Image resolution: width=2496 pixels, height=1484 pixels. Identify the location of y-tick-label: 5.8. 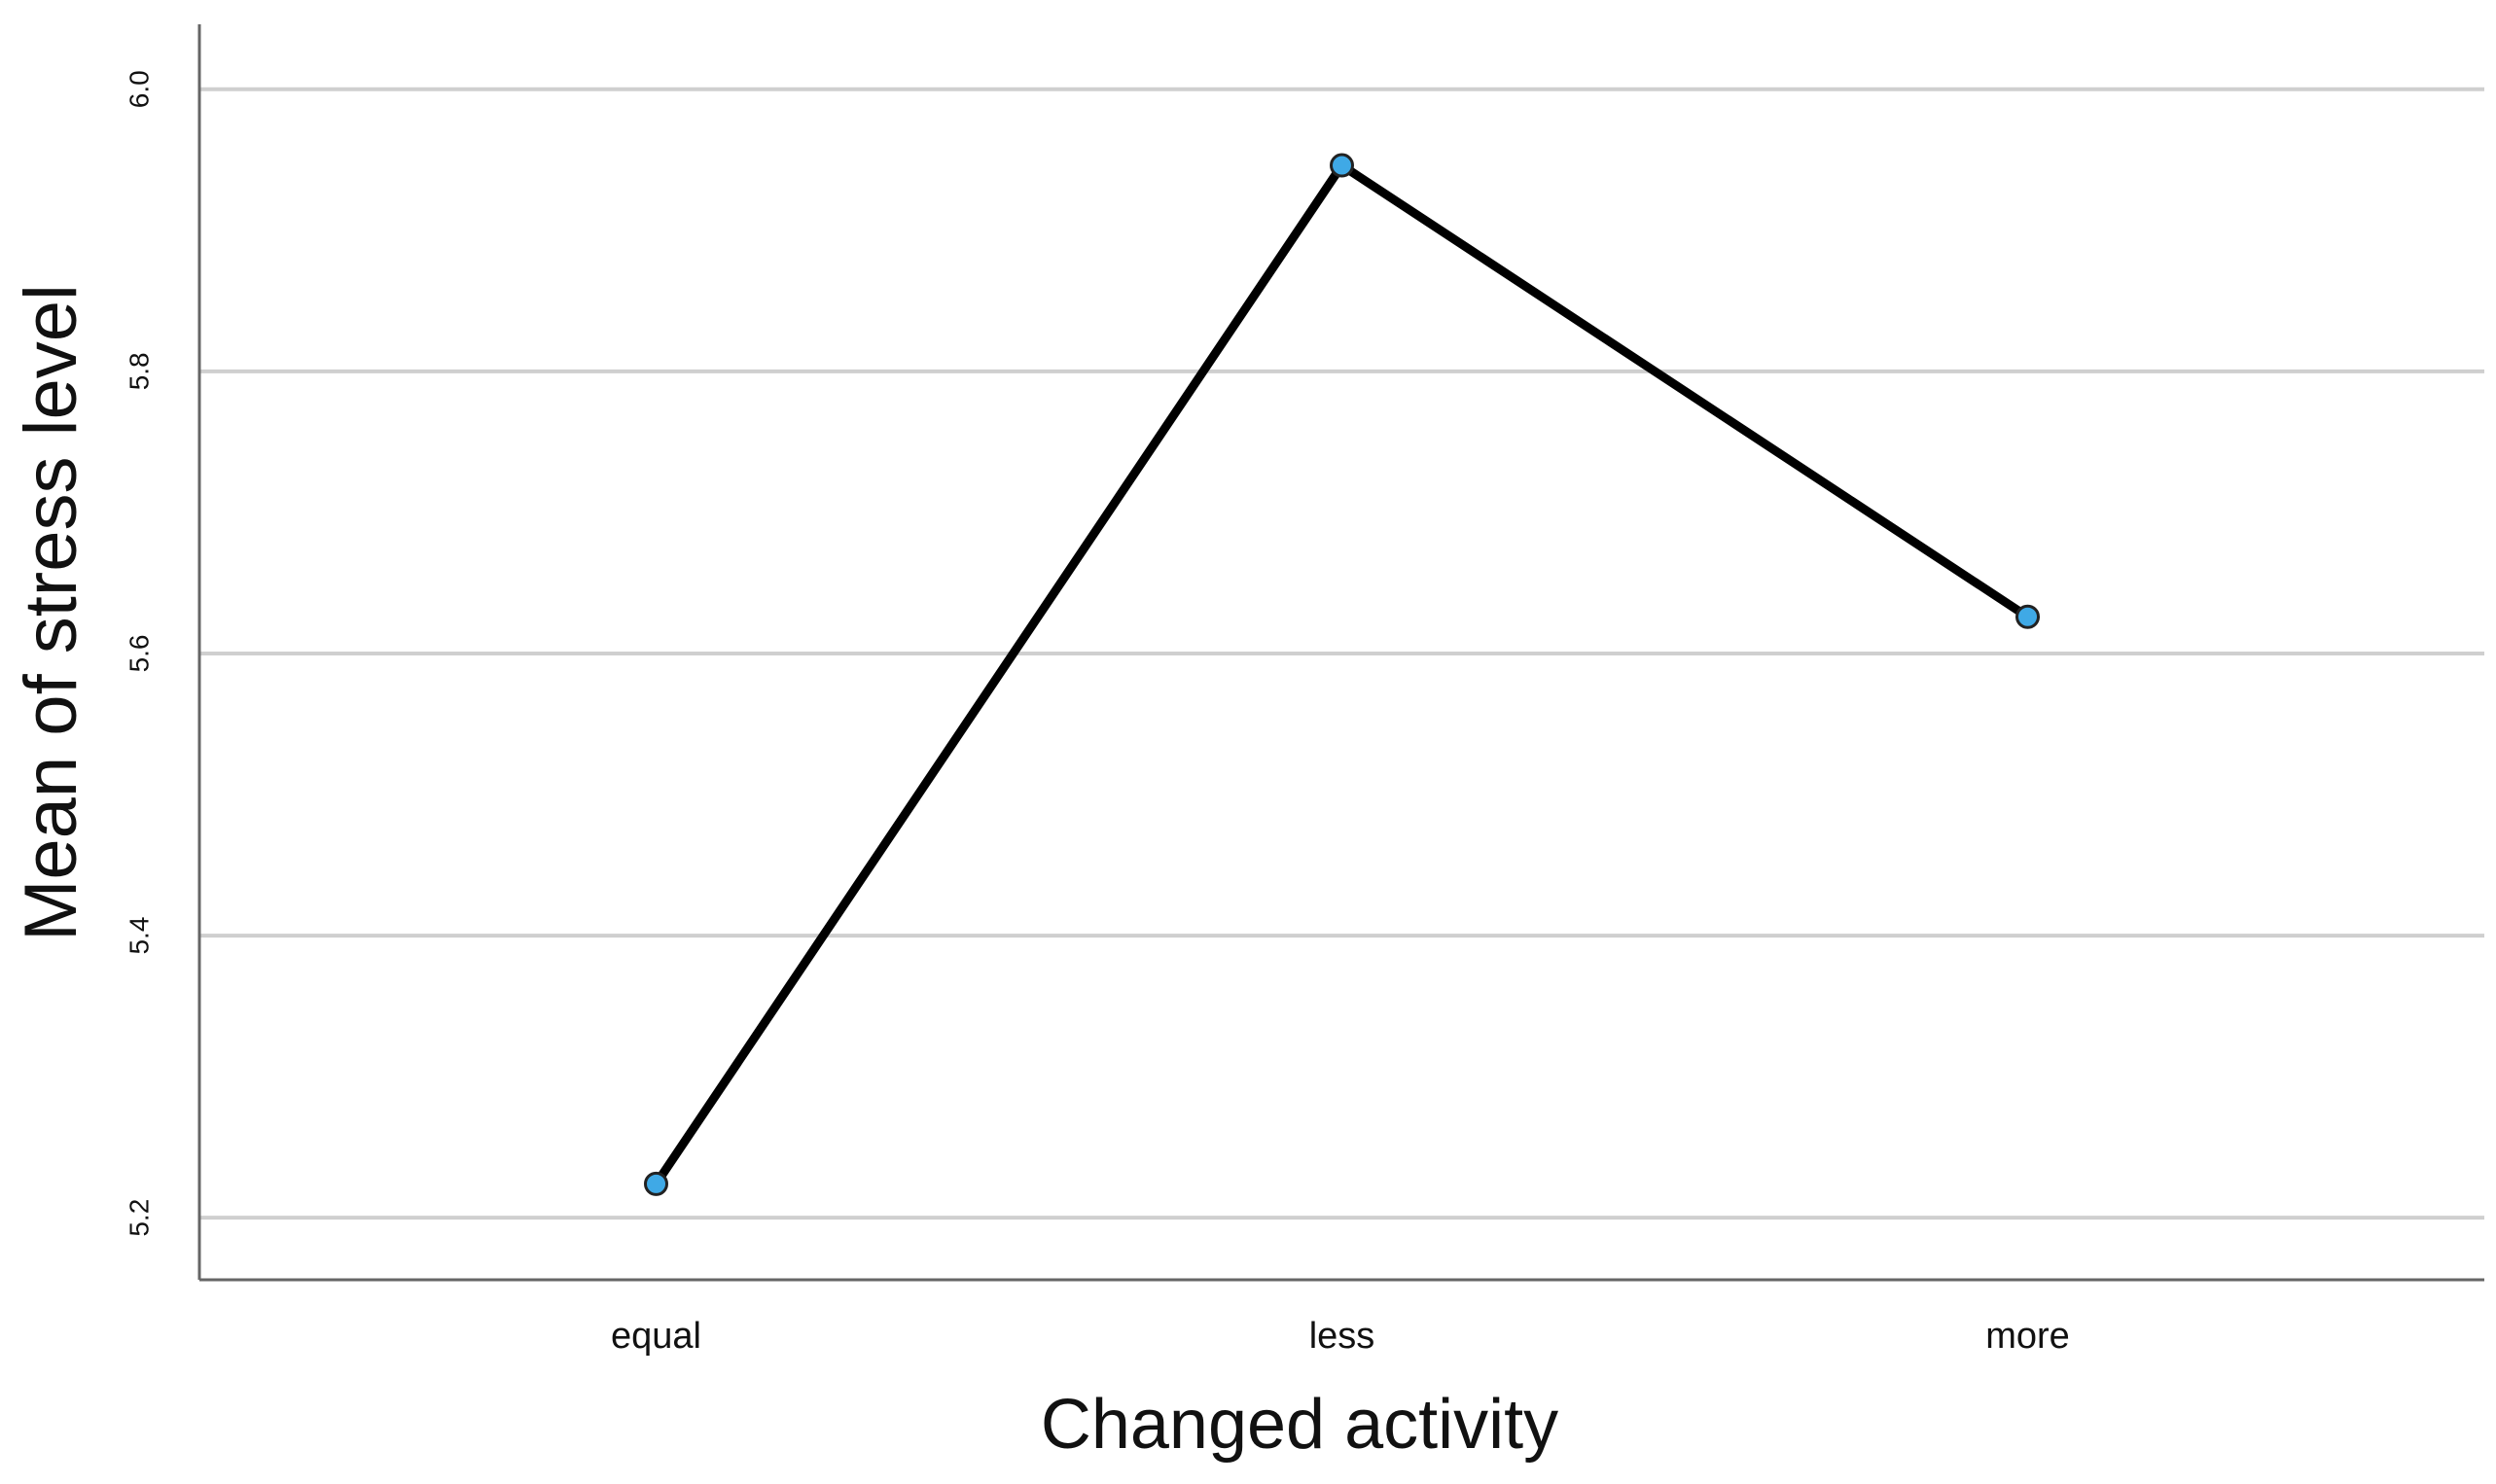
(139, 371).